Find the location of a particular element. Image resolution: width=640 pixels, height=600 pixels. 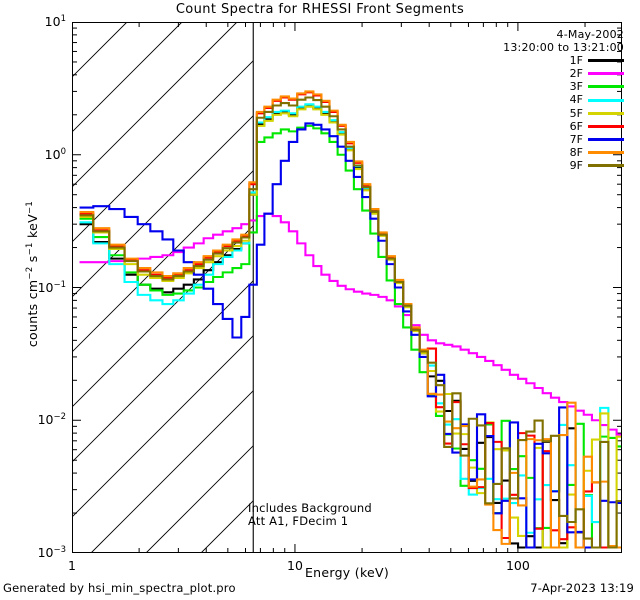

x-tick-label: 10 is located at coordinates (295, 565).